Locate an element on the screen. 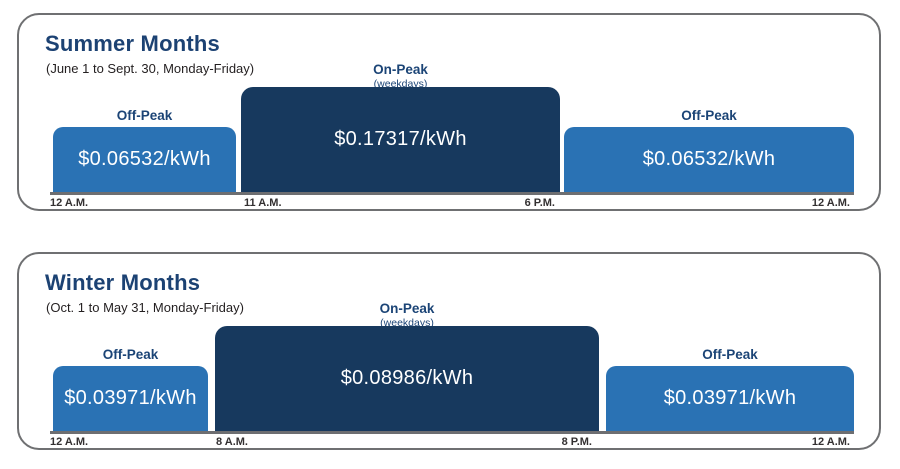 This screenshot has height=469, width=900. winter-title: Winter Months is located at coordinates (123, 282).